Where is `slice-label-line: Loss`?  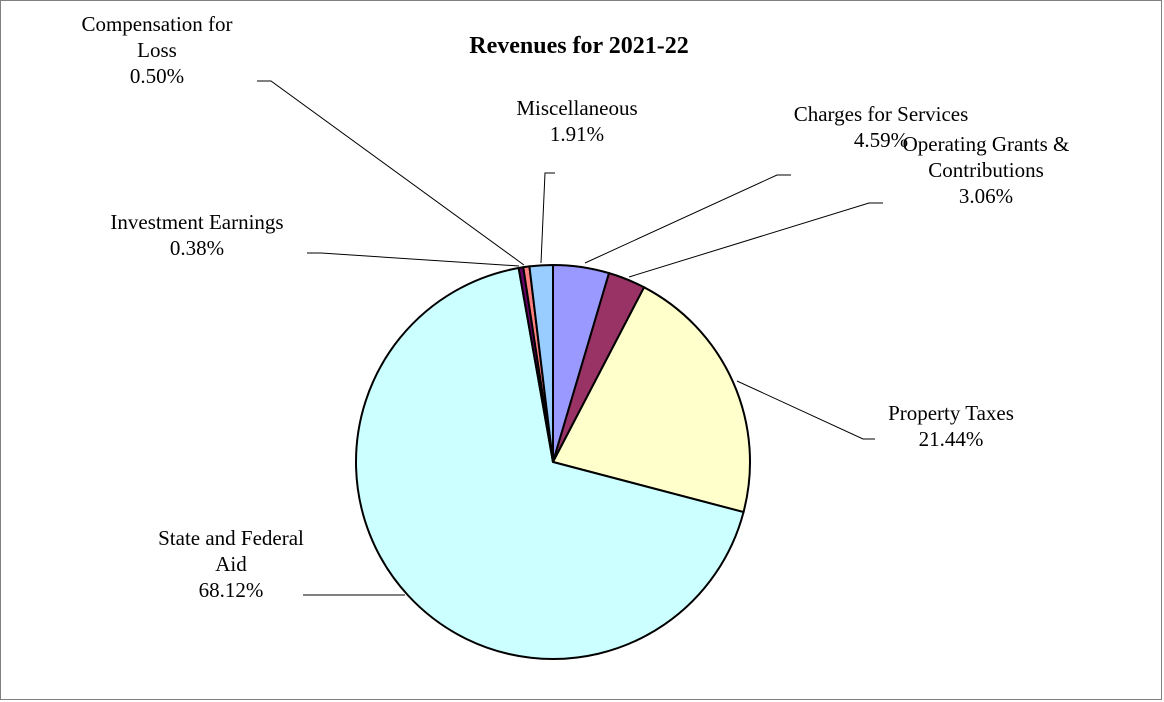 slice-label-line: Loss is located at coordinates (157, 50).